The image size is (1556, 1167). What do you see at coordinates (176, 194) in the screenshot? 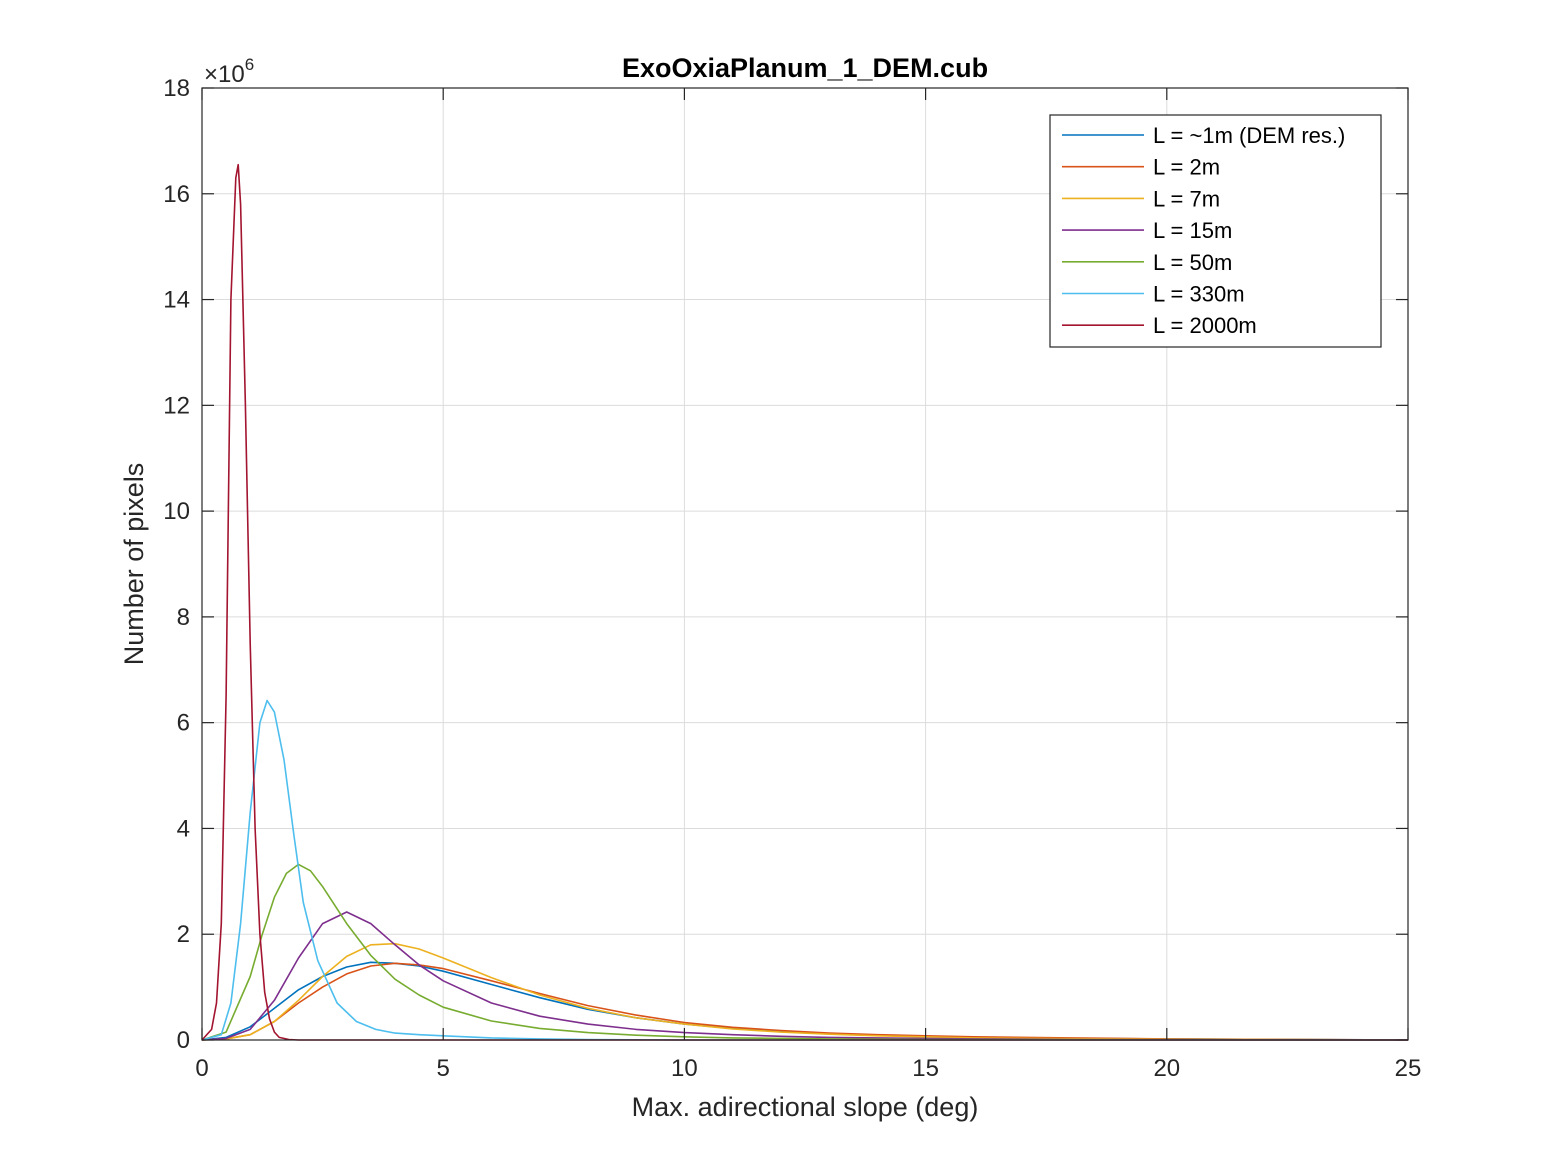
I see `y-tick-label: 16` at bounding box center [176, 194].